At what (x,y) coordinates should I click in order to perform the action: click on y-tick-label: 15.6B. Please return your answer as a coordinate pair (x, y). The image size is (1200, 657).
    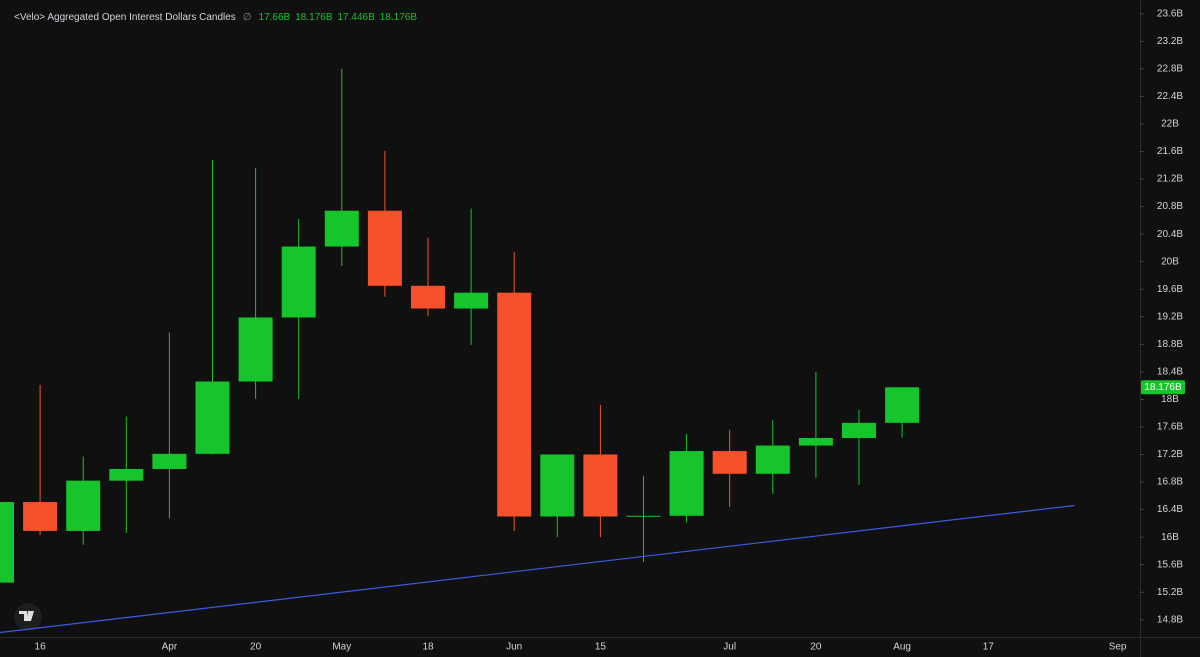
    Looking at the image, I should click on (1170, 564).